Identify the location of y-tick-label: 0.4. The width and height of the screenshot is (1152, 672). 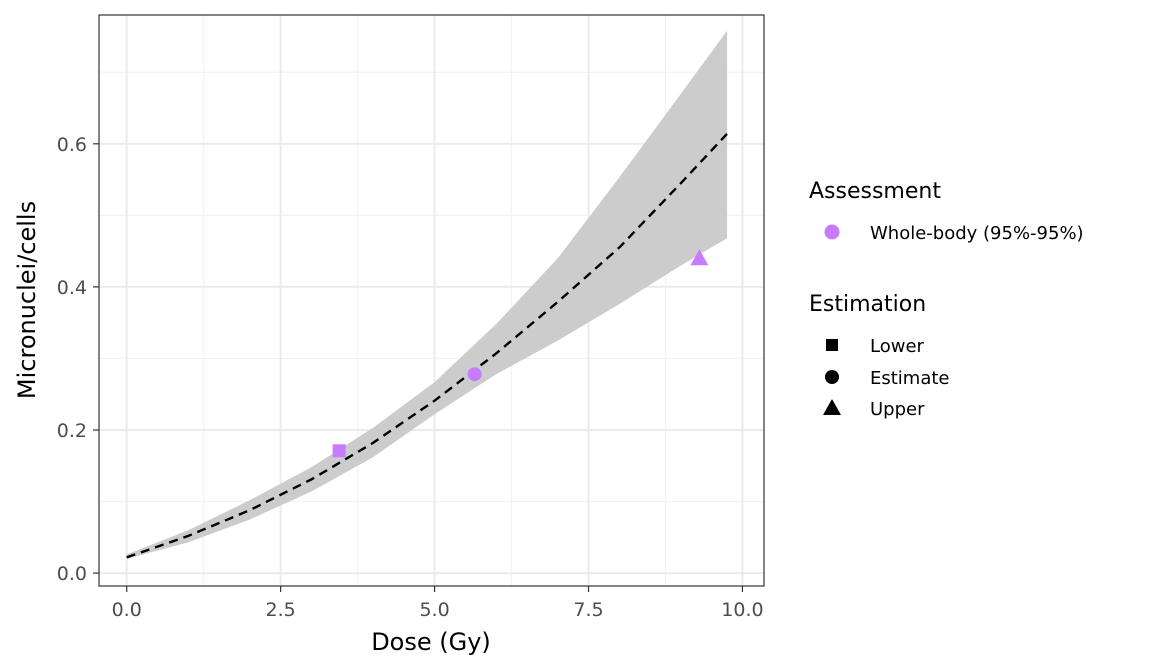
(72, 288).